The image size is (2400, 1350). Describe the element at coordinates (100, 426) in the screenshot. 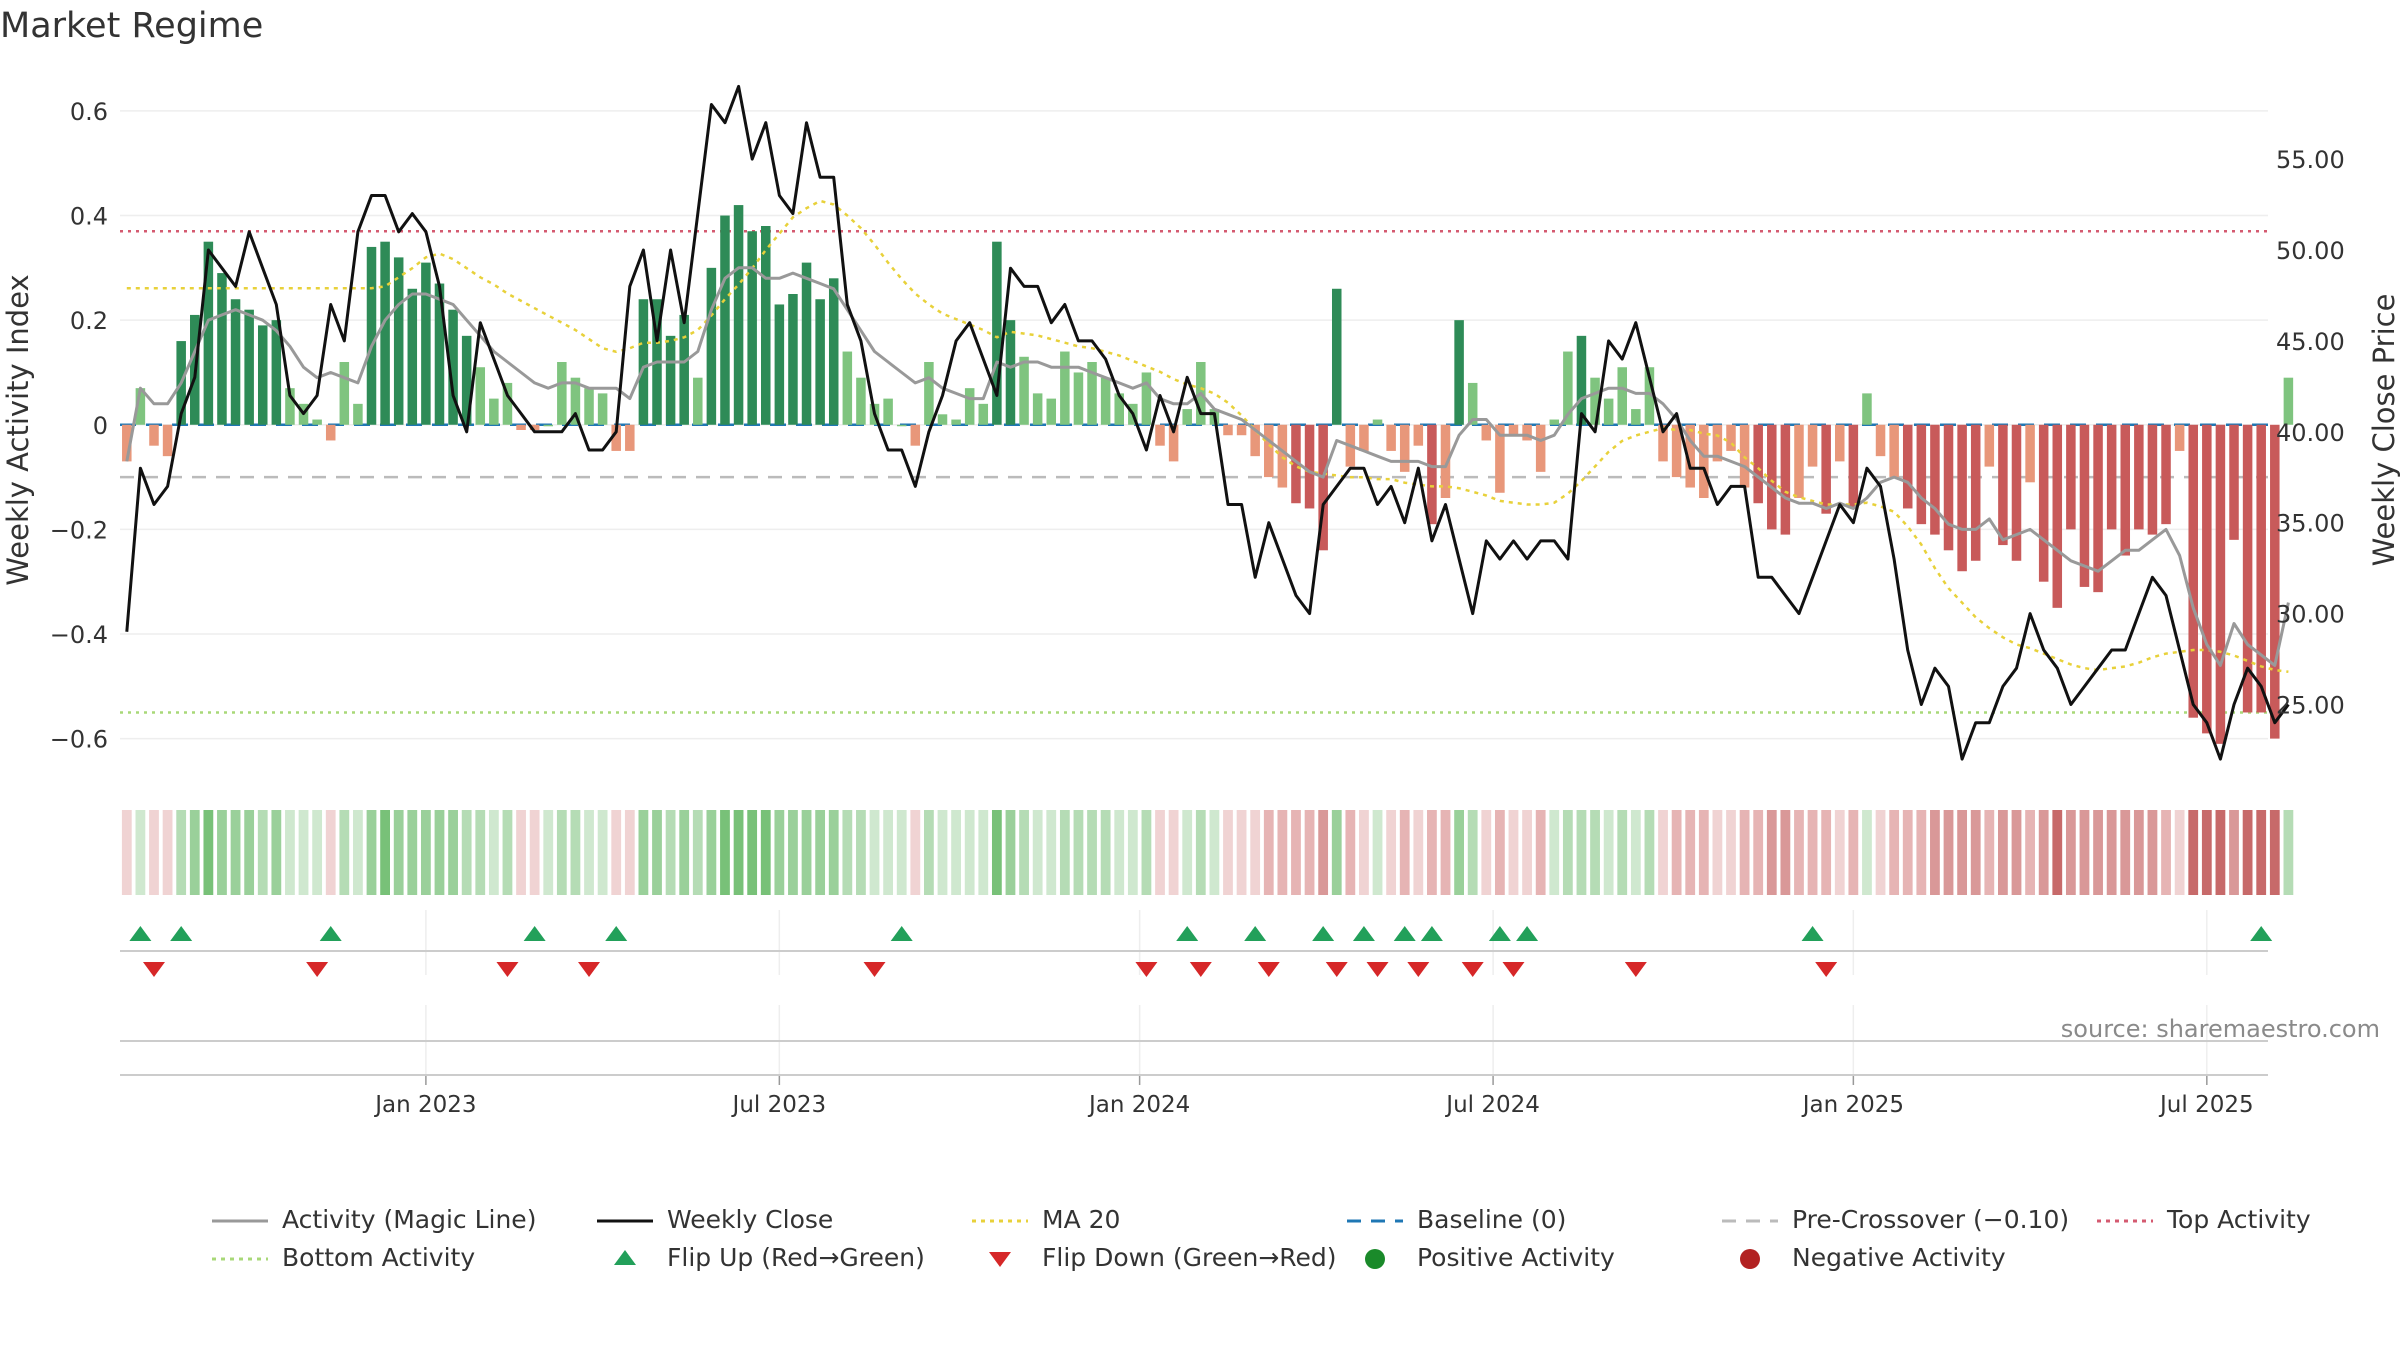

I see `y-left-tick-label: 0` at that location.